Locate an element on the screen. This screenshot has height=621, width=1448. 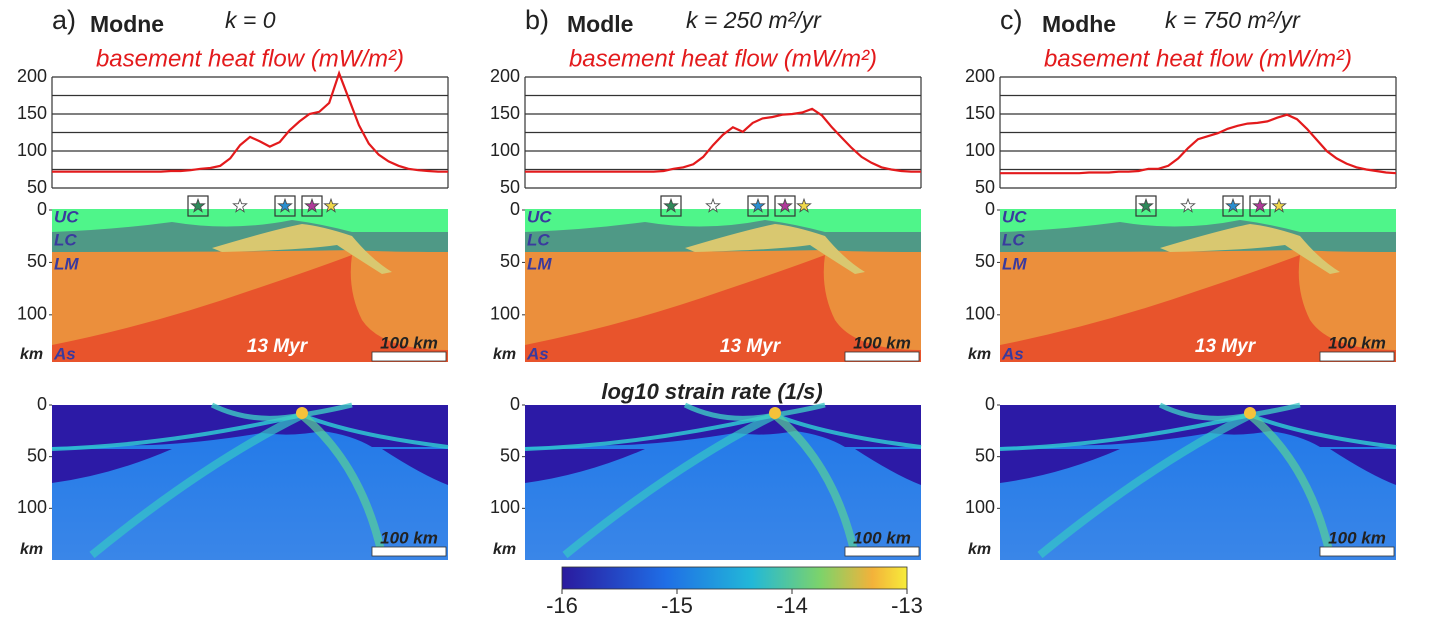
model-name: Modhe is located at coordinates (1079, 24).